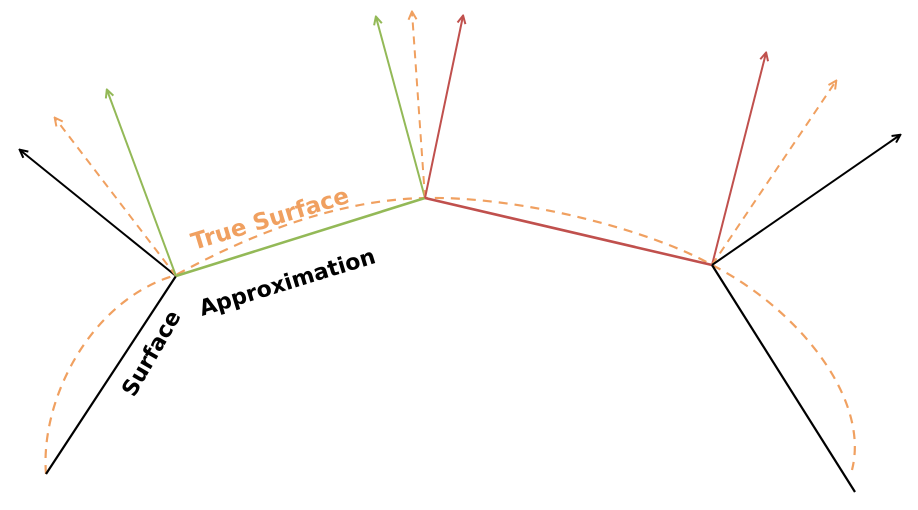  What do you see at coordinates (773, 173) in the screenshot?
I see `normal-arrow-orange-right` at bounding box center [773, 173].